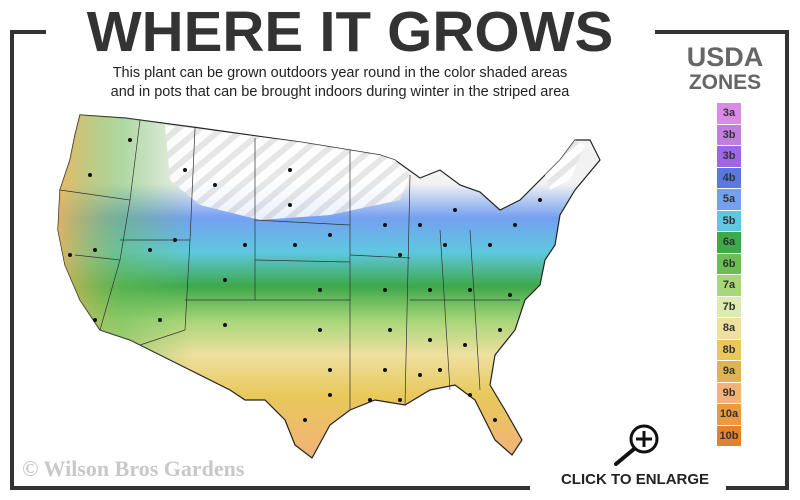 This screenshot has width=800, height=500. What do you see at coordinates (729, 328) in the screenshot?
I see `legend-zone-8a: 8a` at bounding box center [729, 328].